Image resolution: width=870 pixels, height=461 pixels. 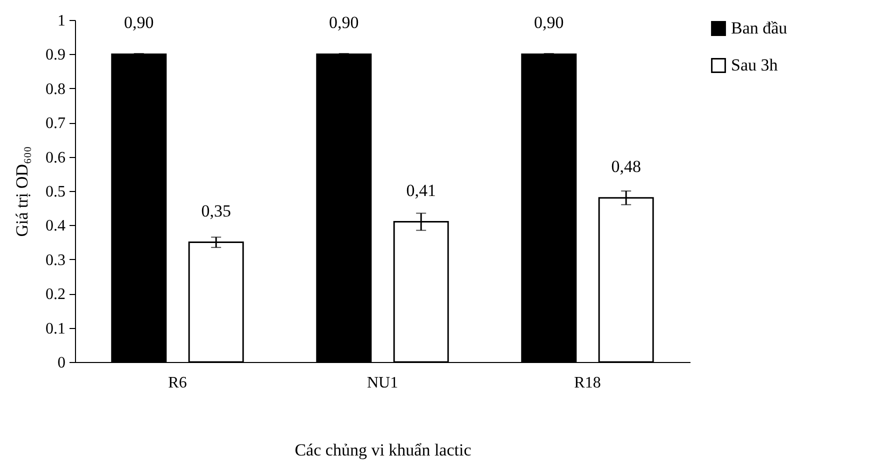 I want to click on data-label: 0,41, so click(x=421, y=190).